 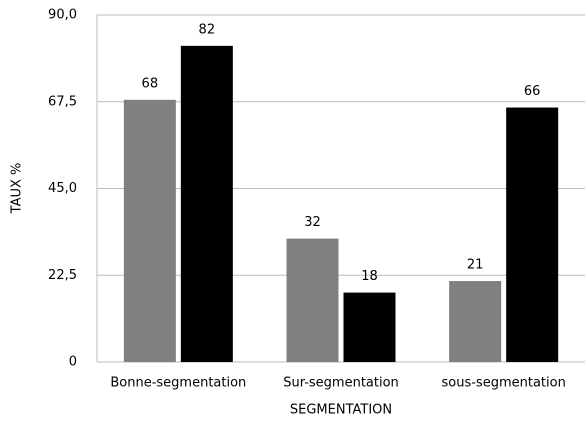 I want to click on y-tick-label: 90,0, so click(x=62, y=15).